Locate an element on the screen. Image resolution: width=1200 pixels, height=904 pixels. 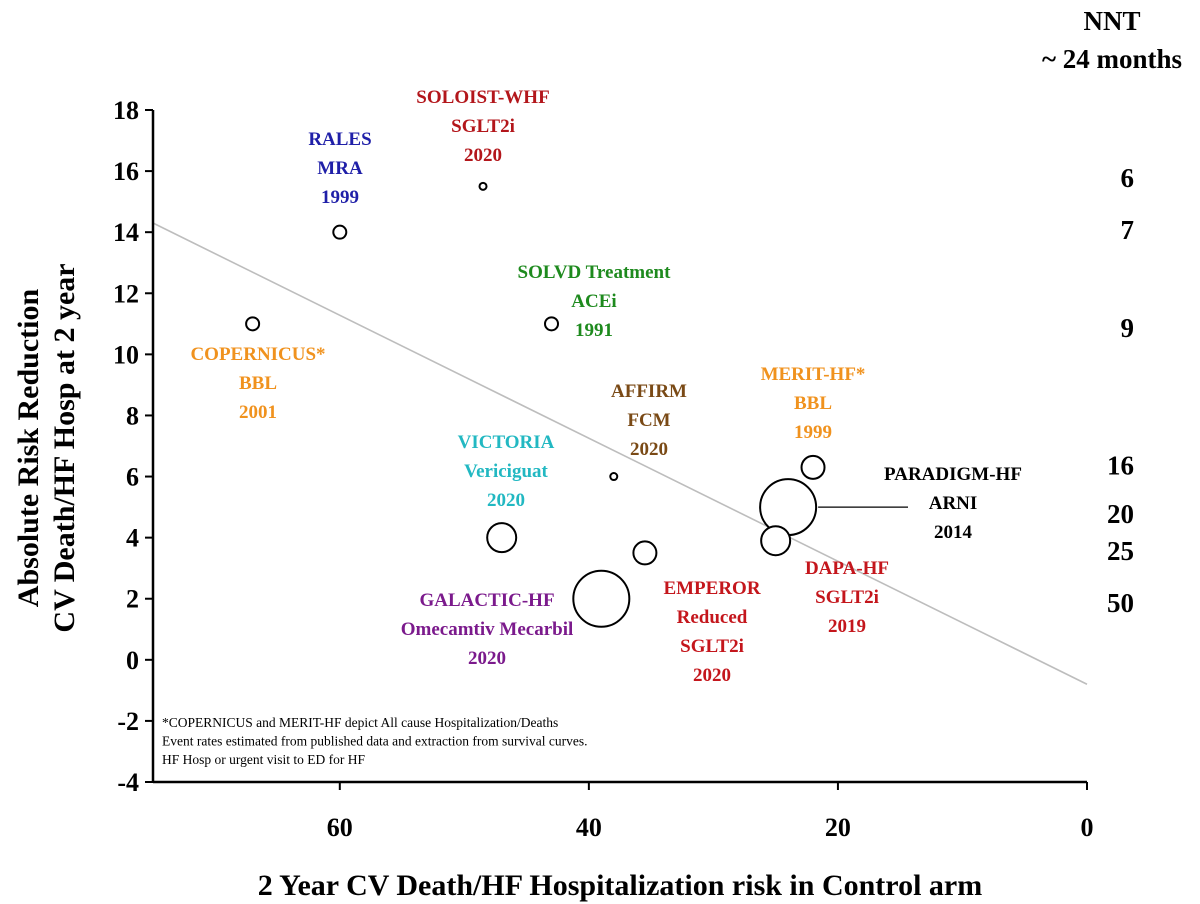
label-line: ARNI is located at coordinates (953, 503).